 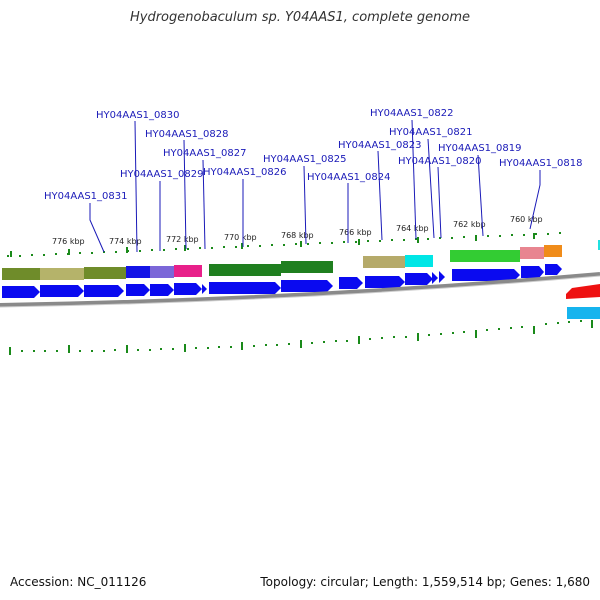 I want to click on tick-label: 776 kbp, so click(x=68, y=241).